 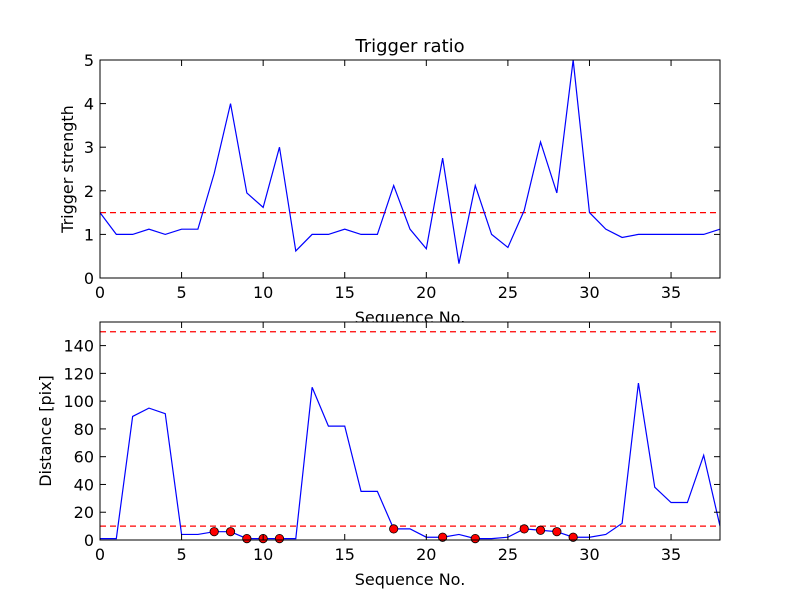 I want to click on x-axis-label: Sequence No., so click(x=410, y=579).